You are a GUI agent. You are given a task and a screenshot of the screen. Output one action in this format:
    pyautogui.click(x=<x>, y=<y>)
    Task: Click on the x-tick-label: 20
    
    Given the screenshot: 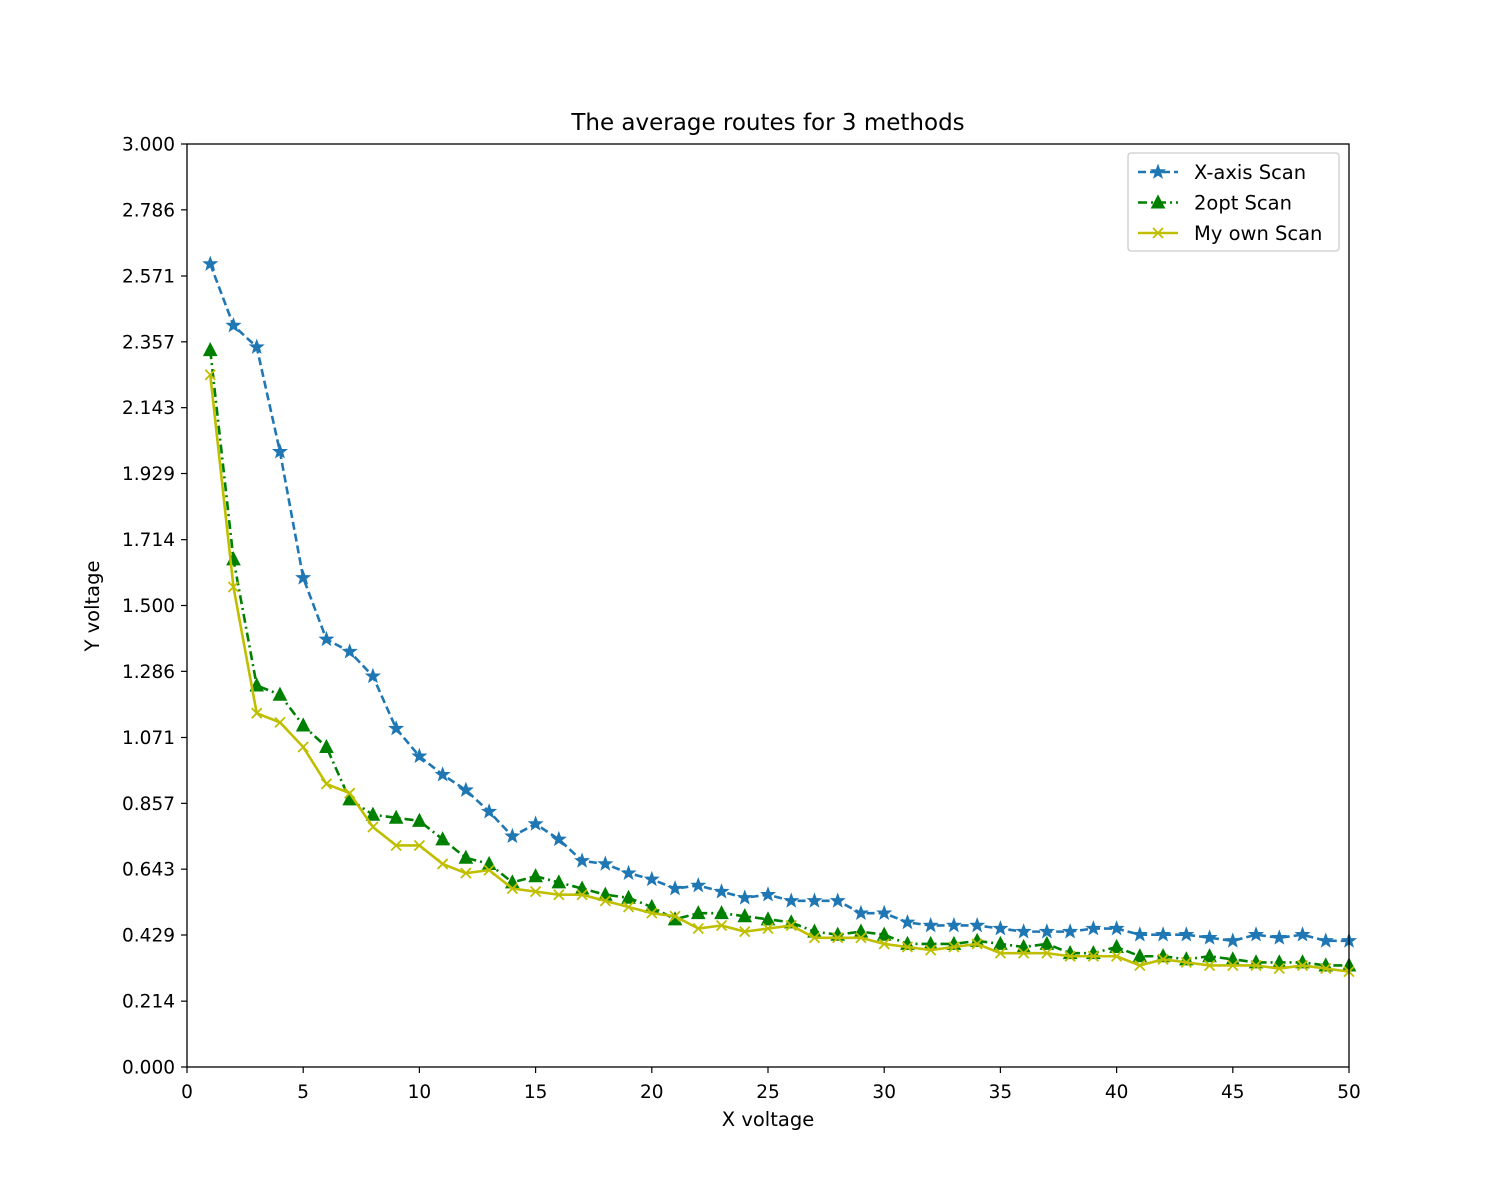 What is the action you would take?
    pyautogui.click(x=652, y=1092)
    